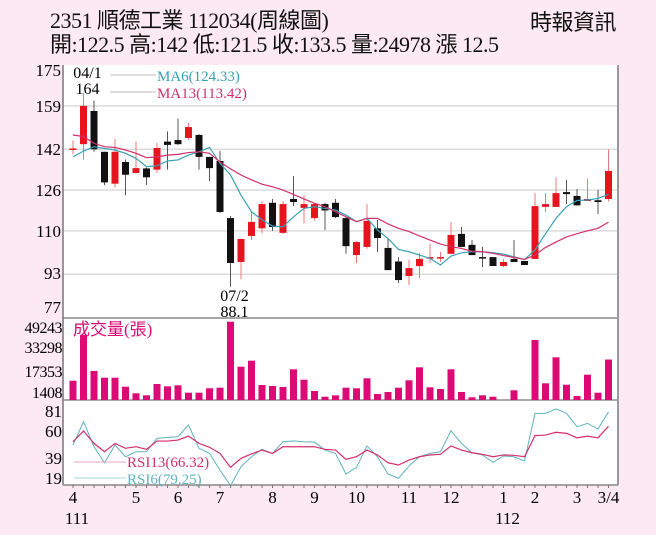 This screenshot has width=656, height=535. Describe the element at coordinates (136, 497) in the screenshot. I see `x-tick-label: 5` at that location.